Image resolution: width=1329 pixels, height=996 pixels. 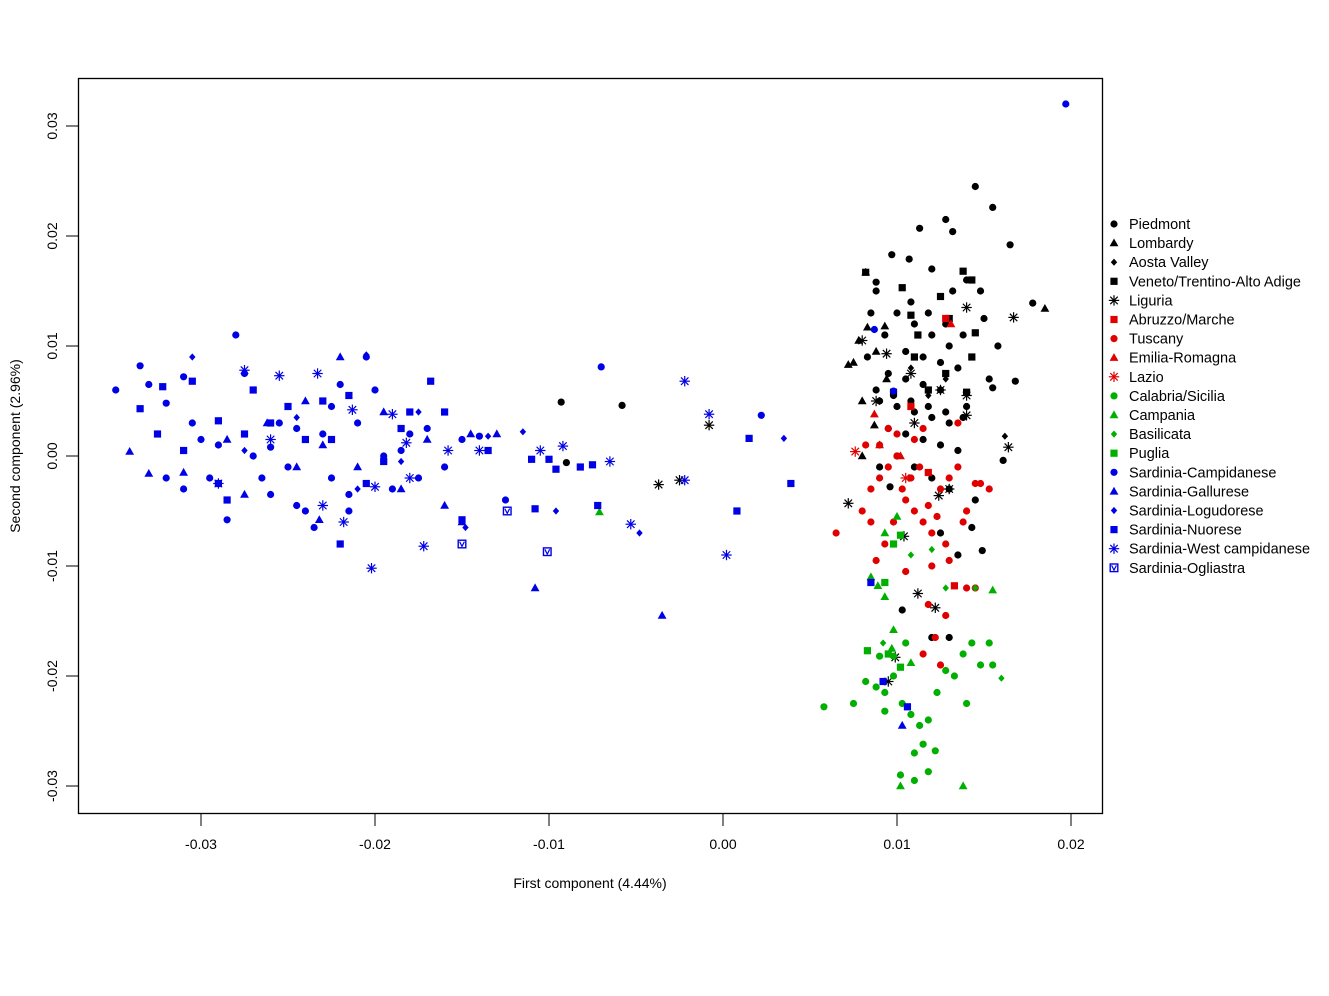 What do you see at coordinates (1185, 531) in the screenshot?
I see `legend-label: Sardinia-Nuorese` at bounding box center [1185, 531].